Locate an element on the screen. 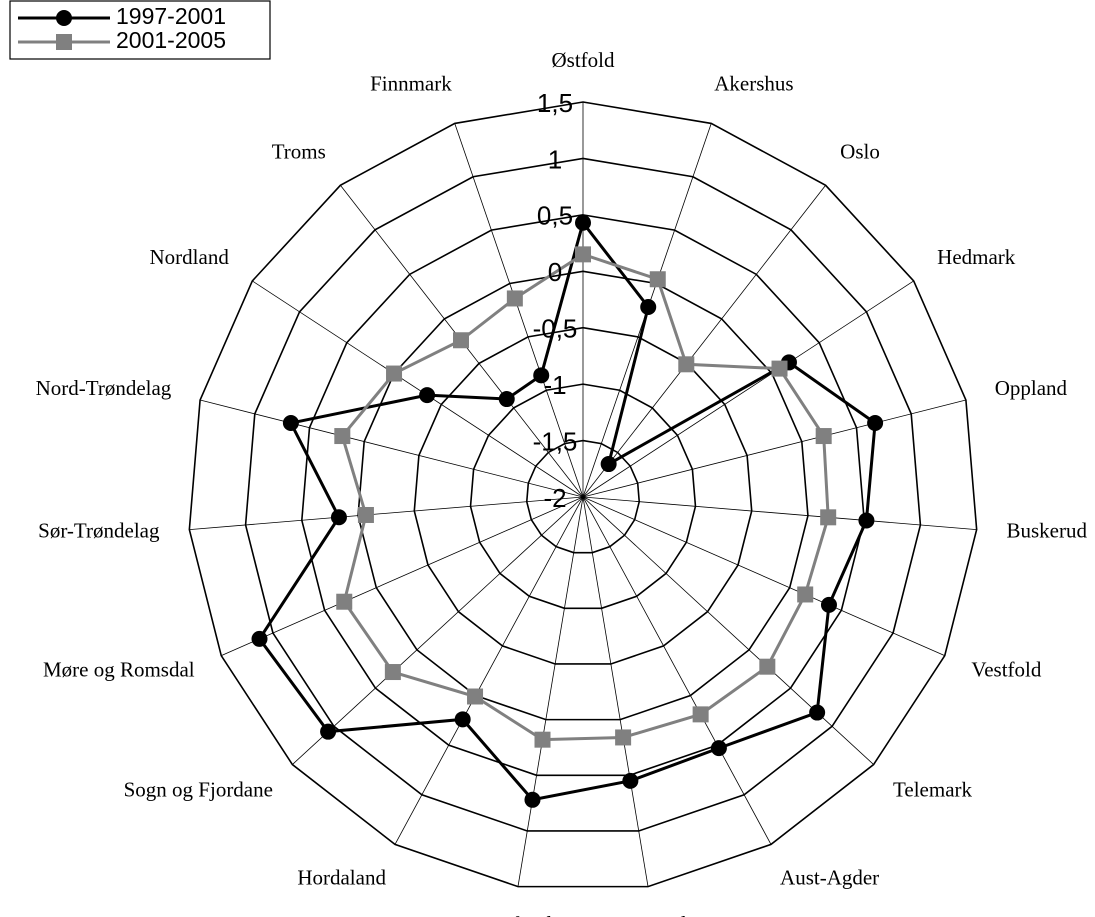 The image size is (1095, 917). category-label: Vestfold is located at coordinates (1006, 670).